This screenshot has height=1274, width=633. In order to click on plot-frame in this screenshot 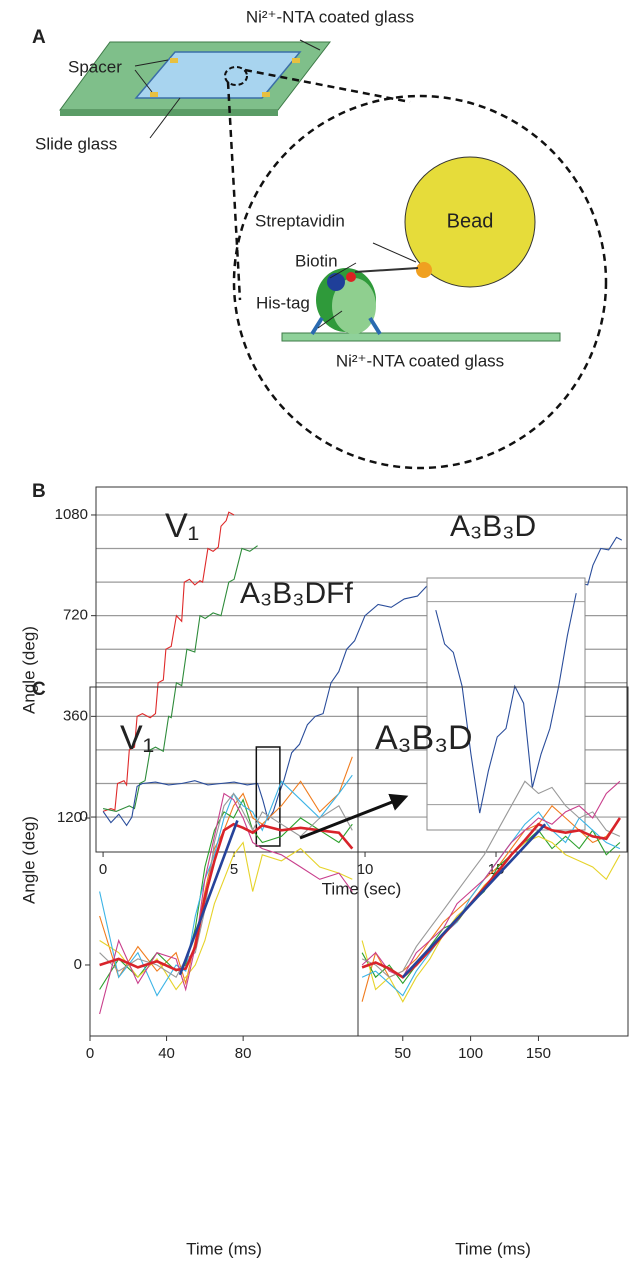, I will do `click(493, 861)`.